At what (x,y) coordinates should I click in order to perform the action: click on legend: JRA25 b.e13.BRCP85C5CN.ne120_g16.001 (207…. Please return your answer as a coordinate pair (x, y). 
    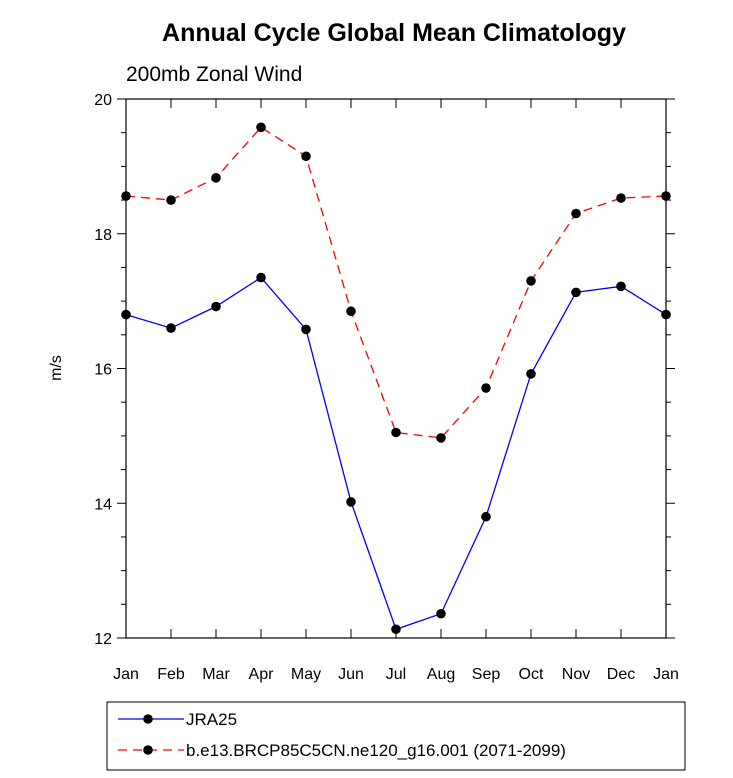
    Looking at the image, I should click on (396, 736).